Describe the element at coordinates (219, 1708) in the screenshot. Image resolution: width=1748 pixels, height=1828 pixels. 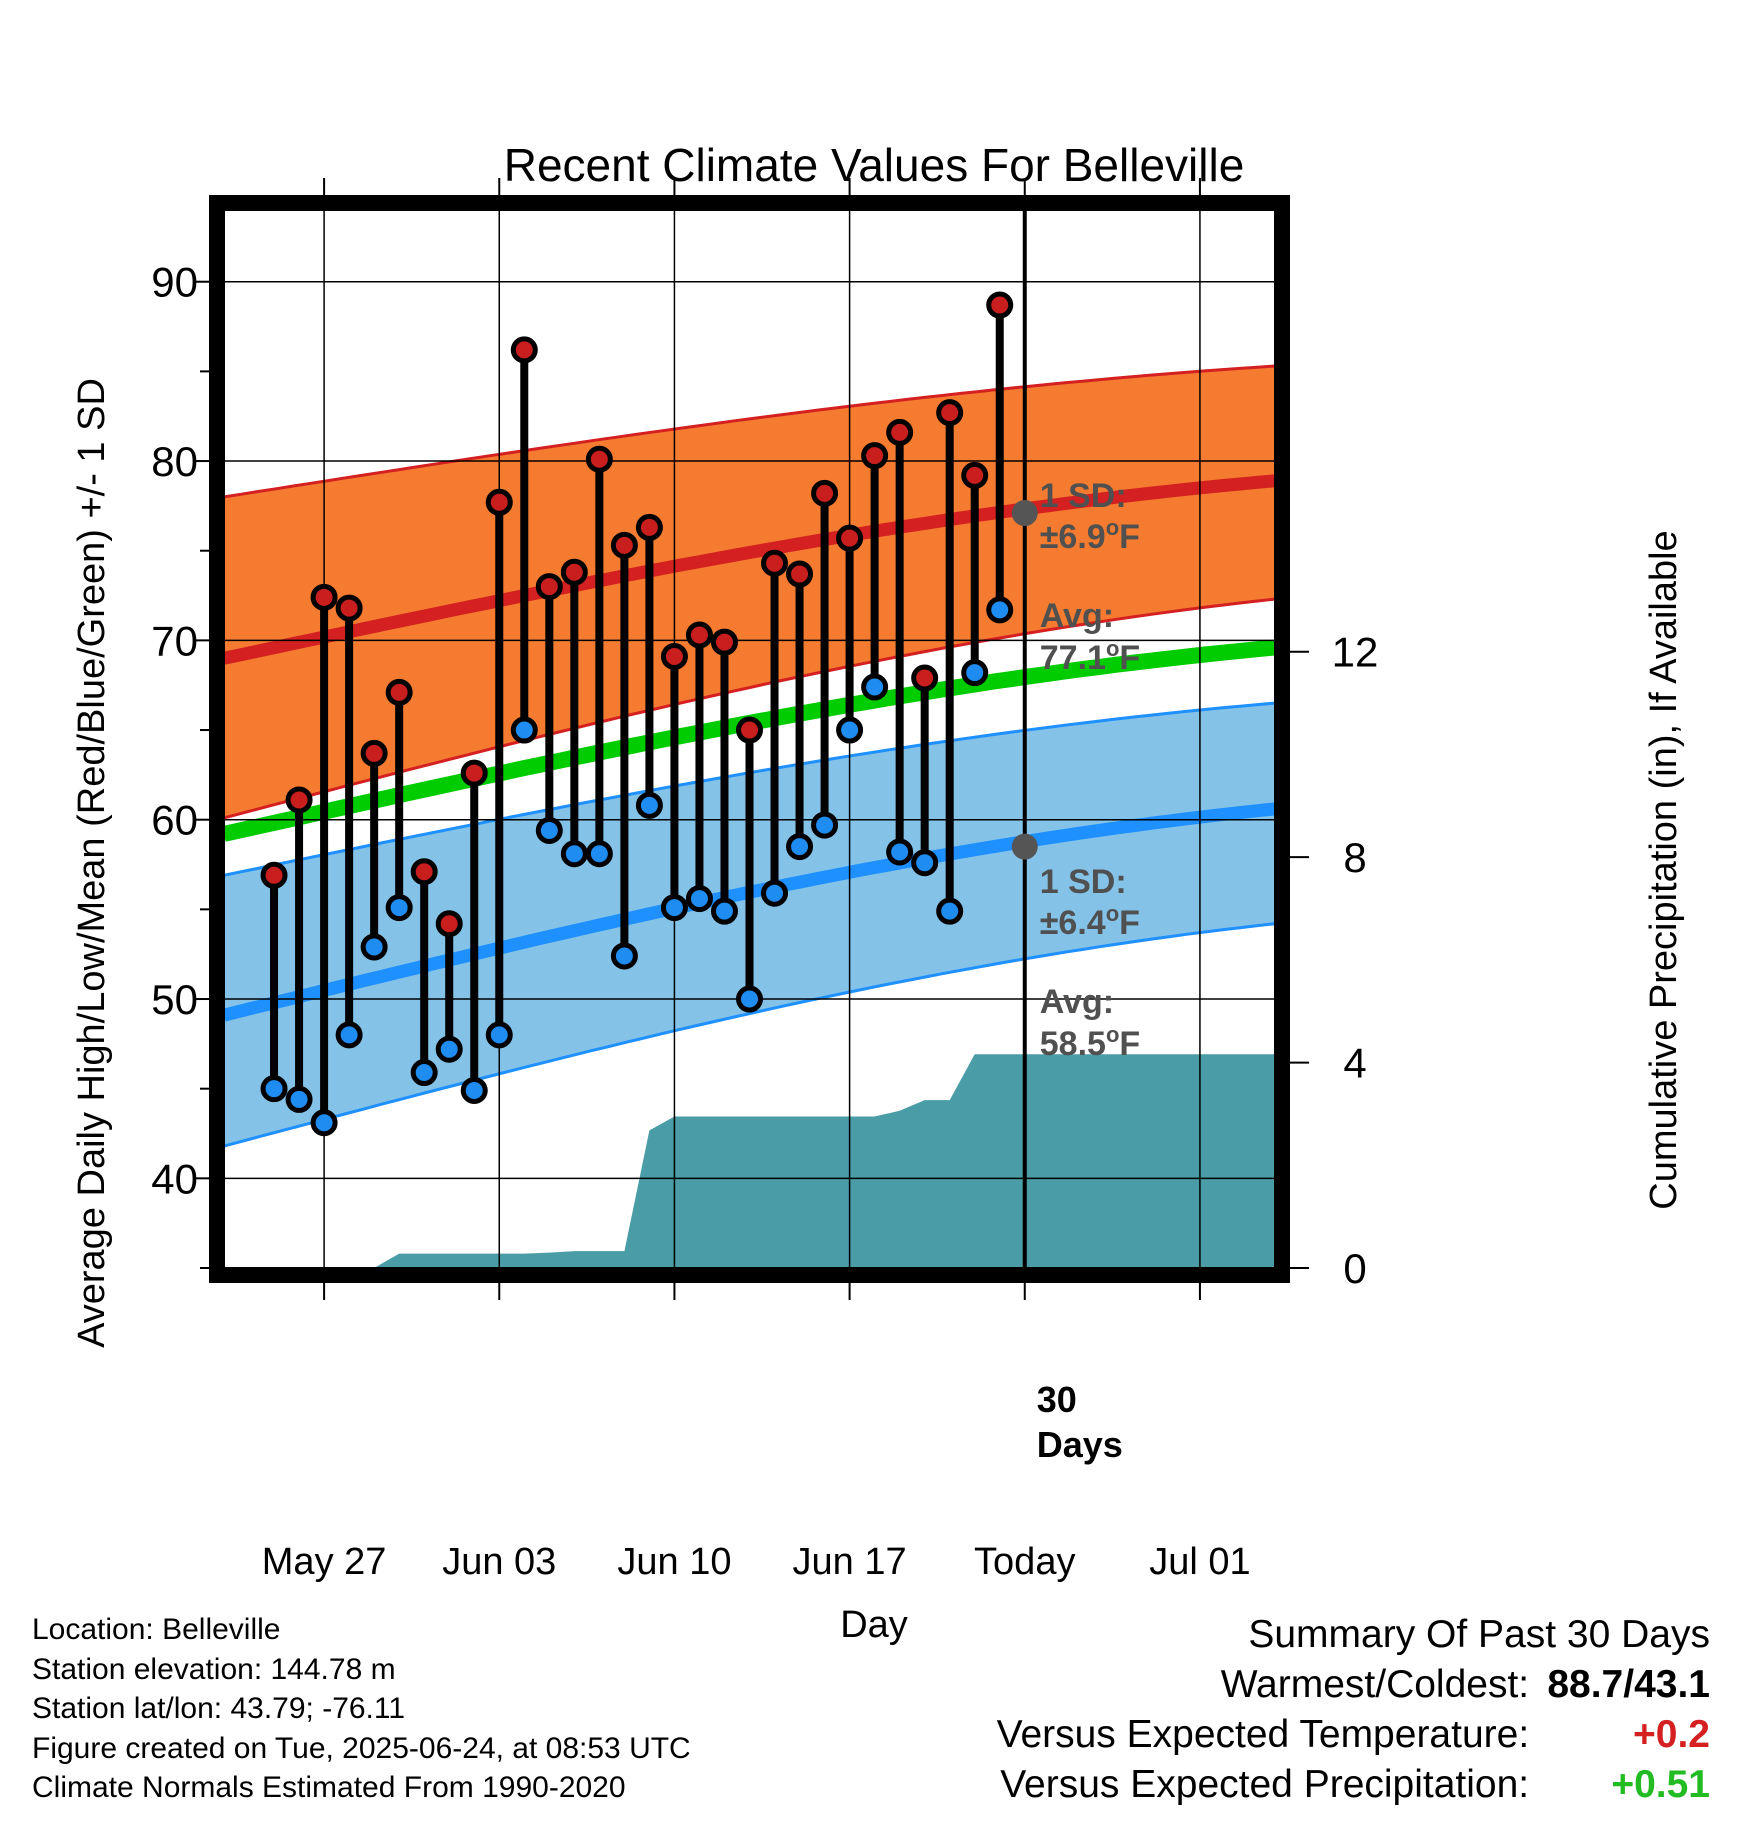
I see `latlon-text: Station lat/lon: 43.79; -76.11` at that location.